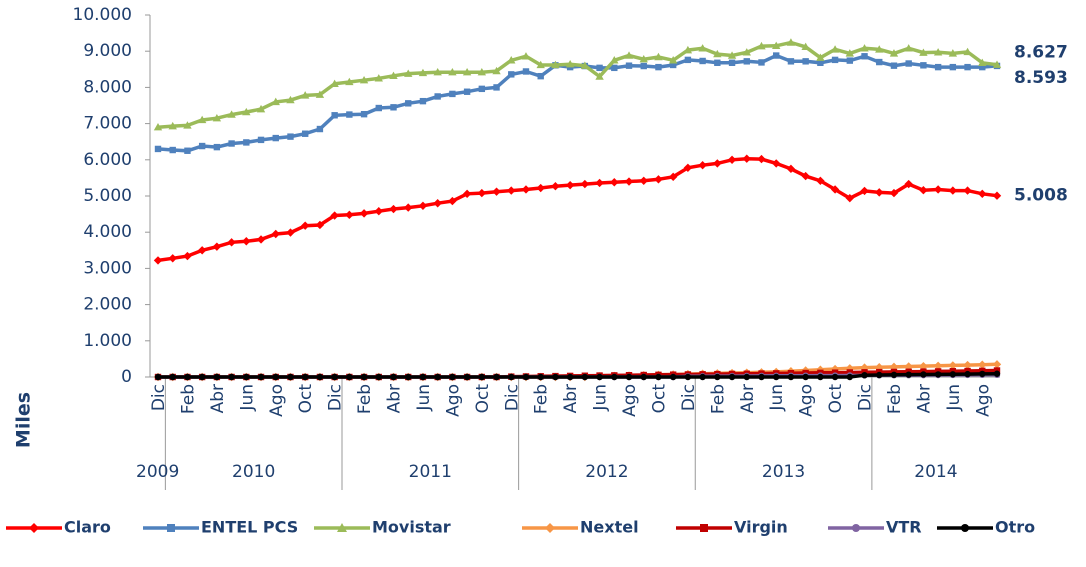 The height and width of the screenshot is (567, 1086). Describe the element at coordinates (983, 400) in the screenshot. I see `x-tick-label: Ago` at that location.